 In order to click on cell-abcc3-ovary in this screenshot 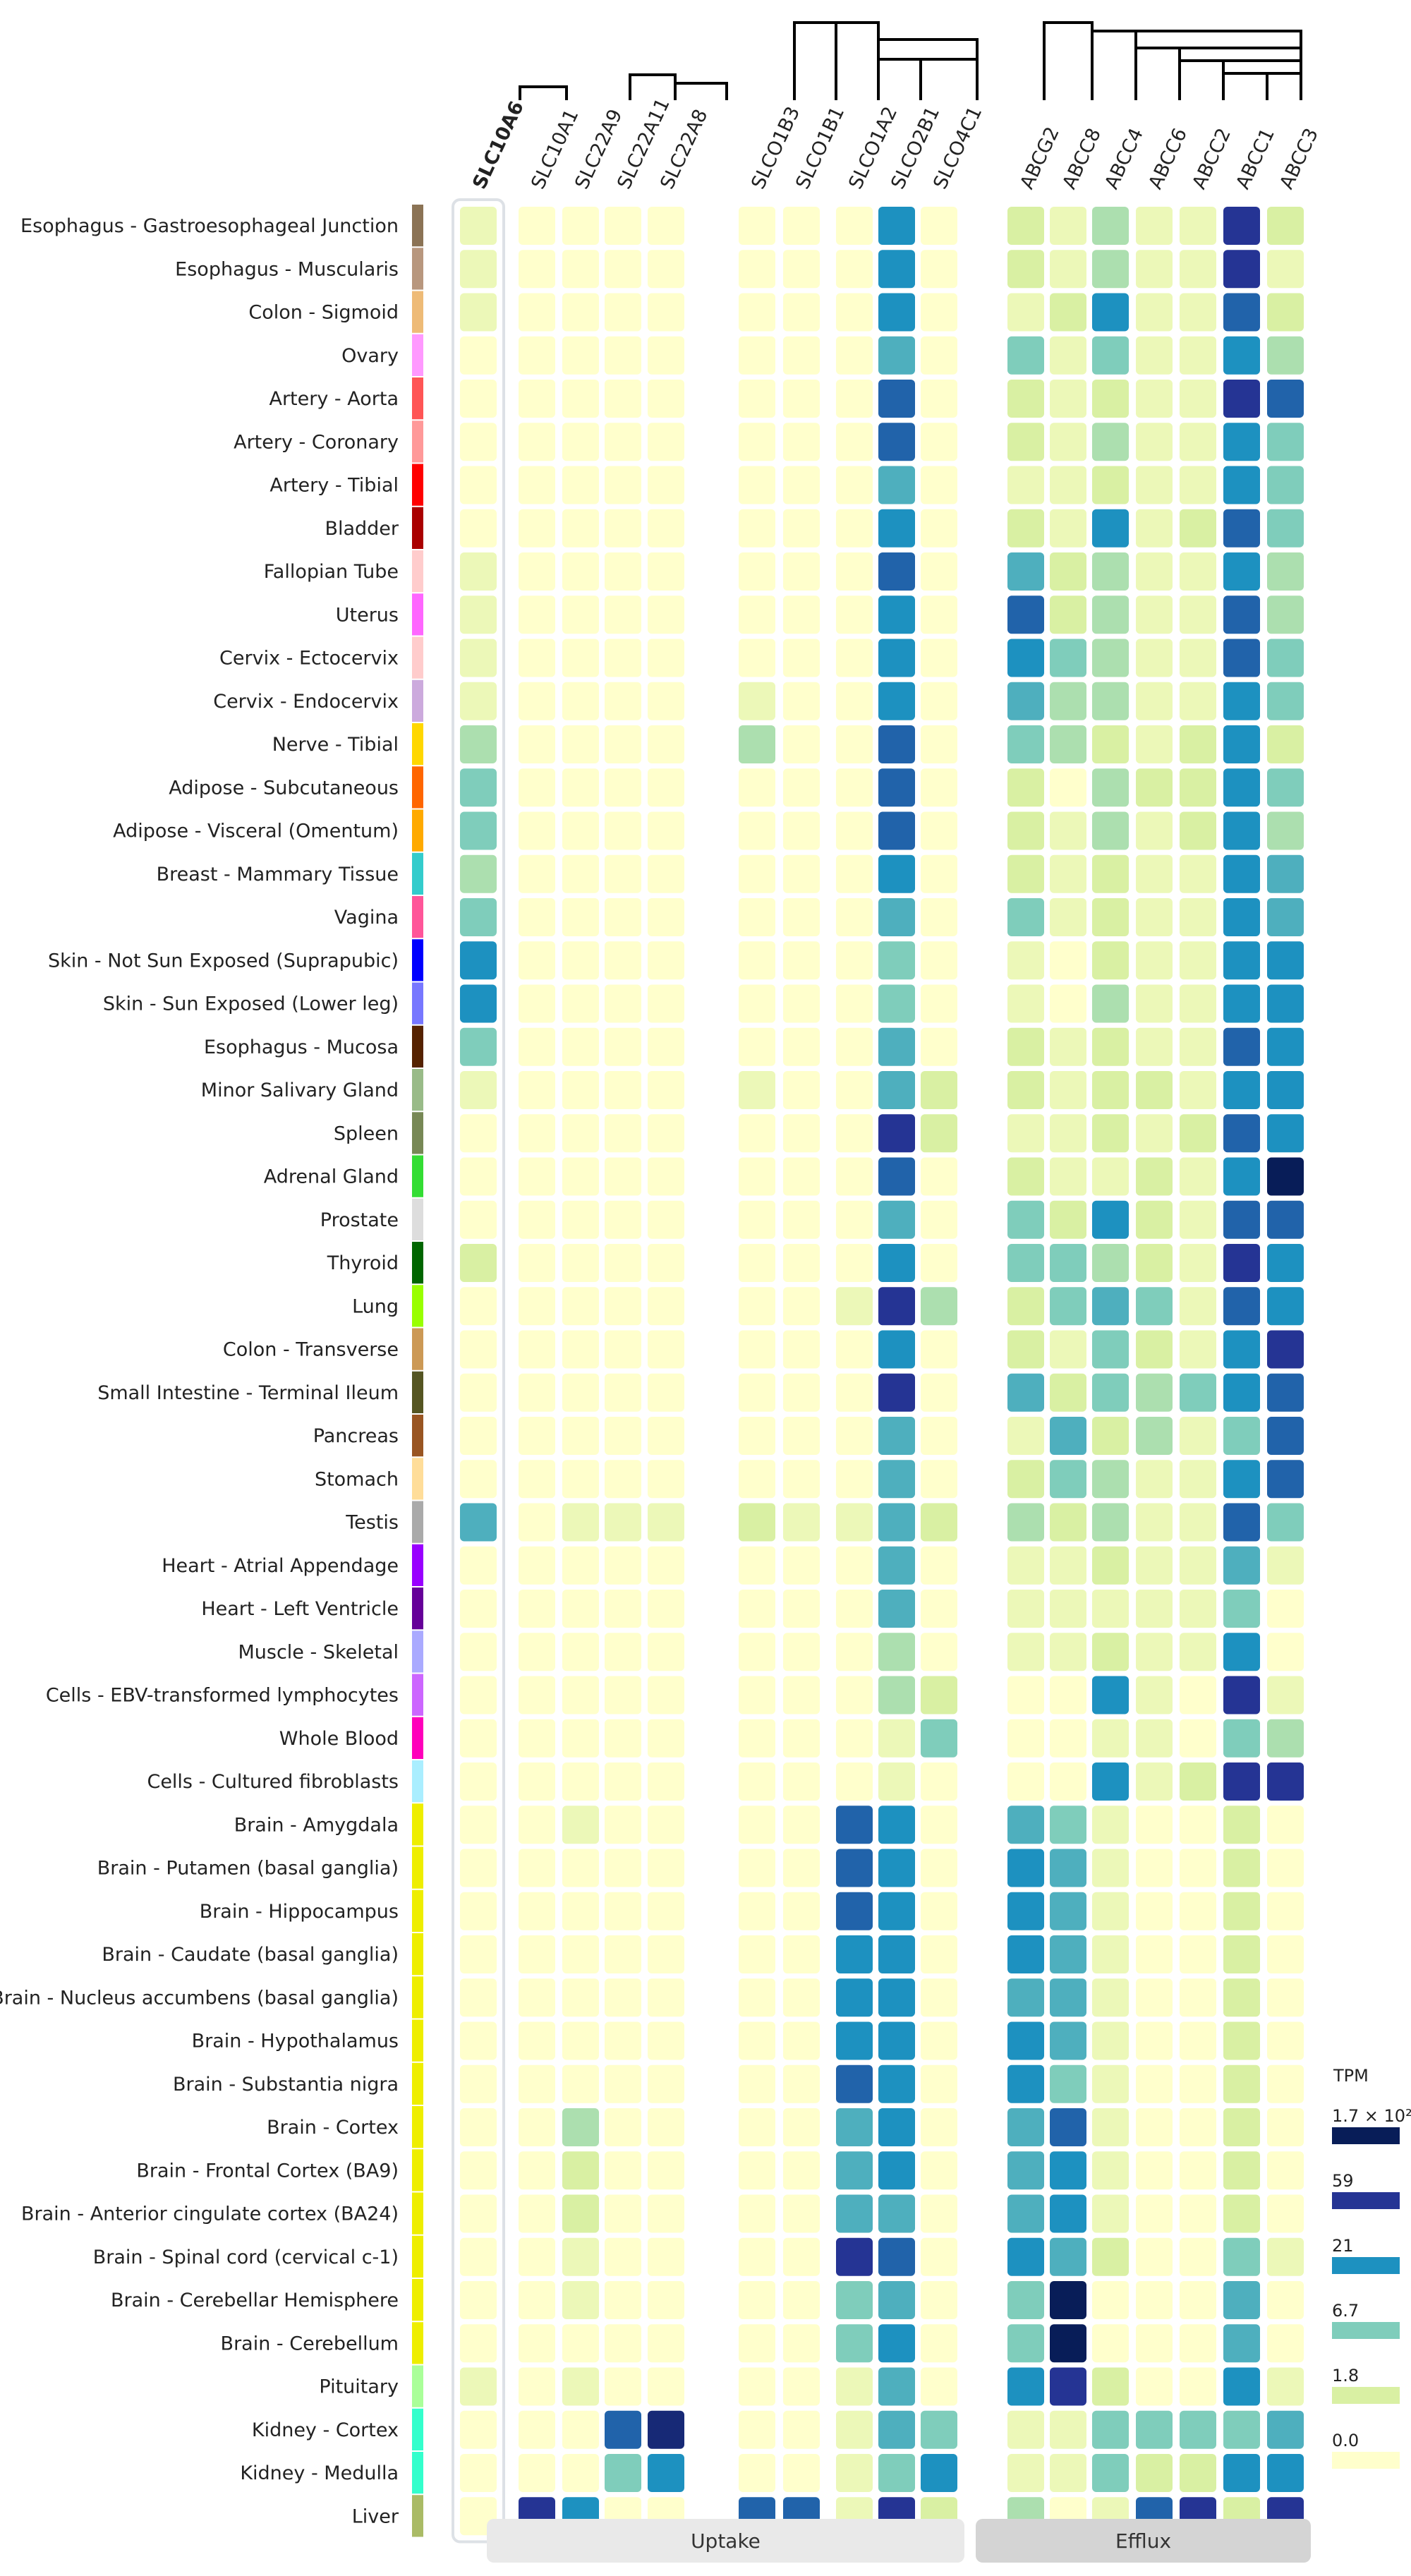, I will do `click(1285, 356)`.